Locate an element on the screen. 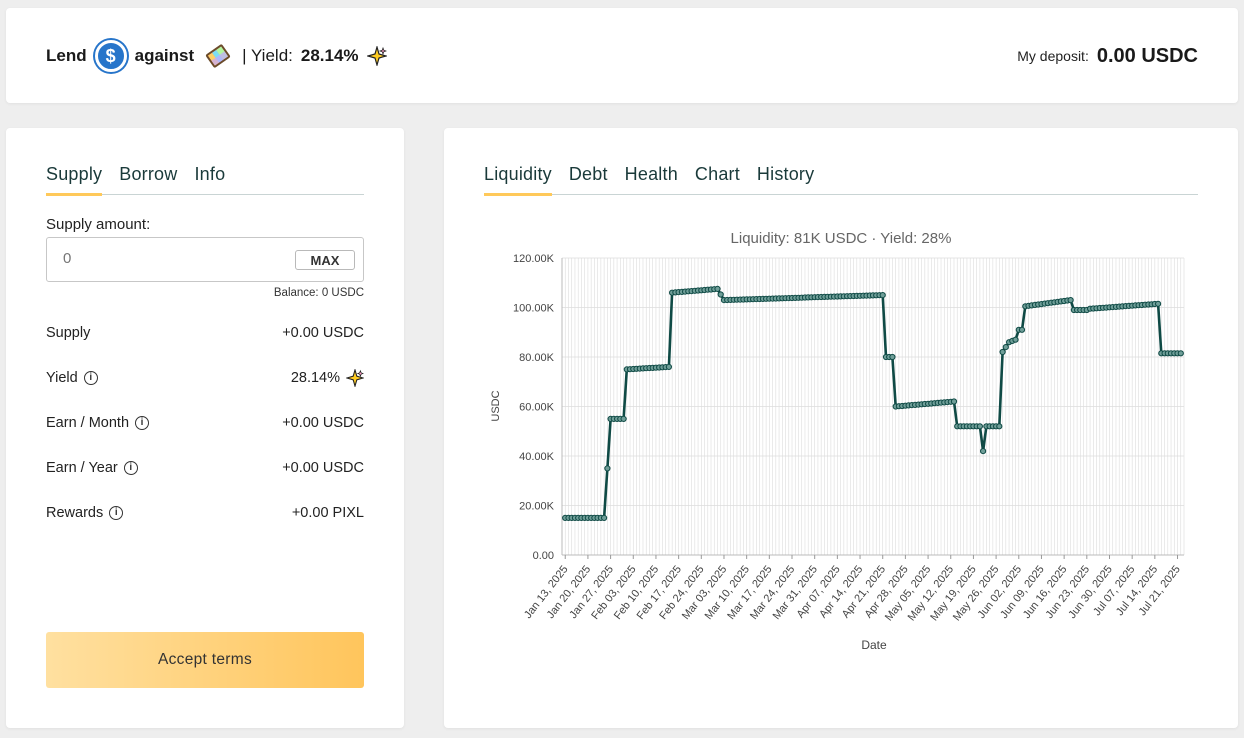 The height and width of the screenshot is (738, 1244). stat-label: Yield is located at coordinates (62, 378).